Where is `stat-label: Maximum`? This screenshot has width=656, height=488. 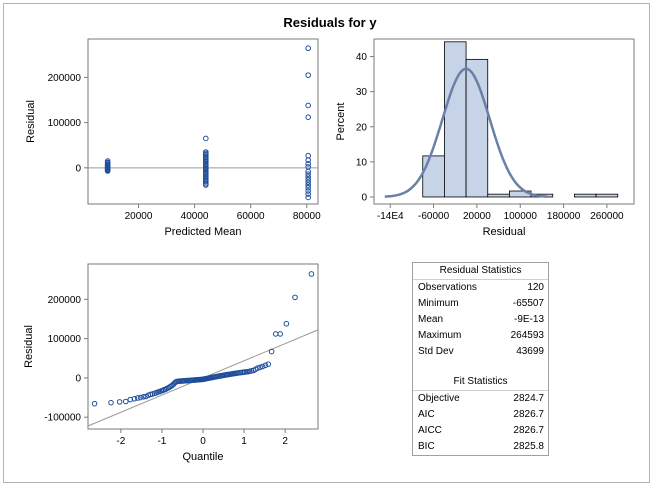
stat-label: Maximum is located at coordinates (440, 335).